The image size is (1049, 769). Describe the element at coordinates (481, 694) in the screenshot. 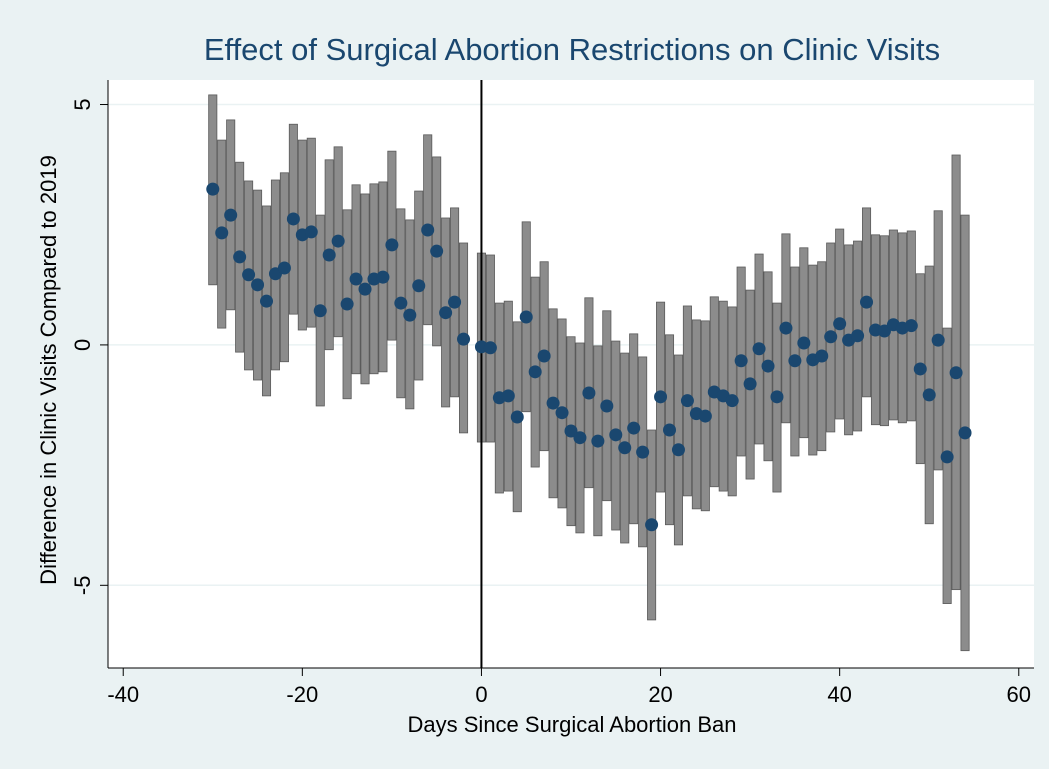

I see `x-tick-label: 0` at that location.